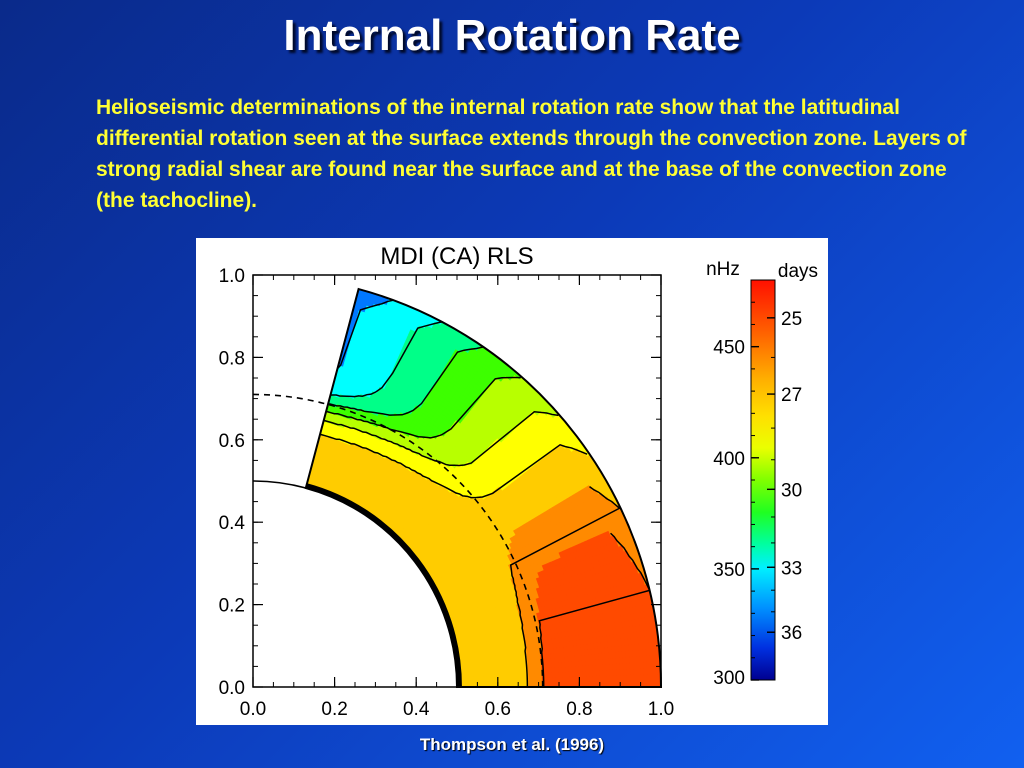  What do you see at coordinates (512, 35) in the screenshot?
I see `slide-title: Internal Rotation Rate` at bounding box center [512, 35].